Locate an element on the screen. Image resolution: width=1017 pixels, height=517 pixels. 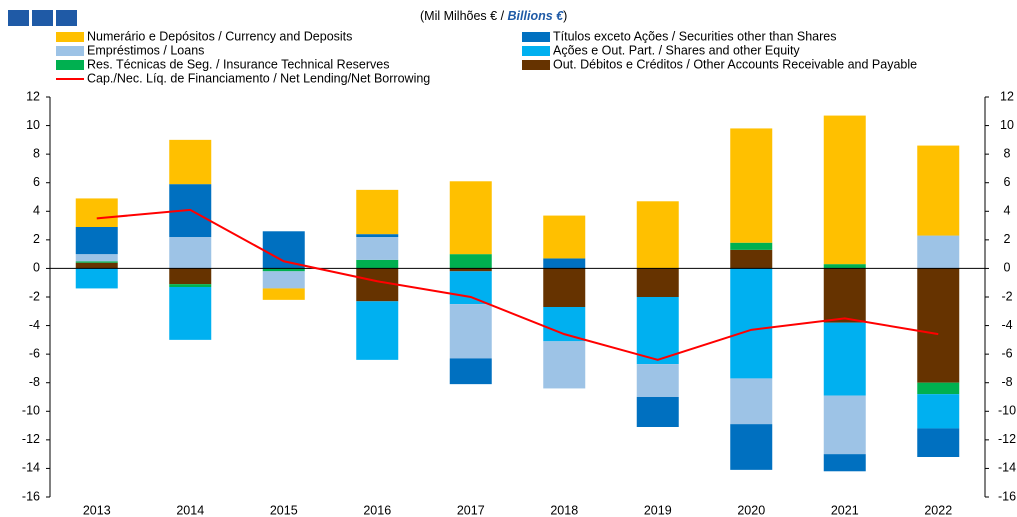
x-tick-label: 2015 is located at coordinates (284, 510).